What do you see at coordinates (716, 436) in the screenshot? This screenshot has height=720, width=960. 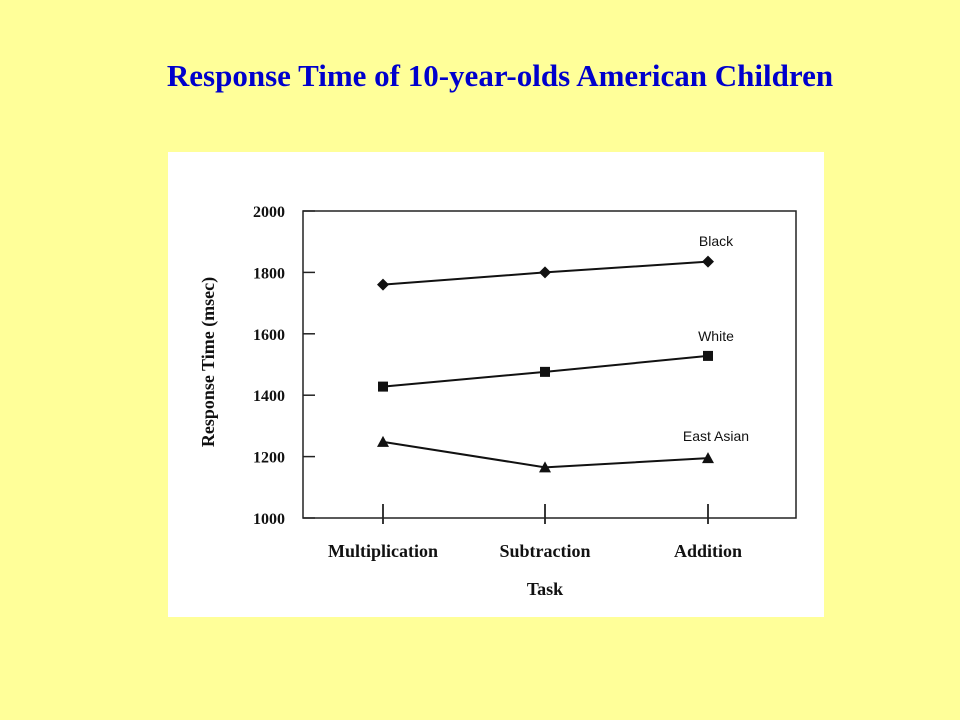 I see `series-label: East Asian` at bounding box center [716, 436].